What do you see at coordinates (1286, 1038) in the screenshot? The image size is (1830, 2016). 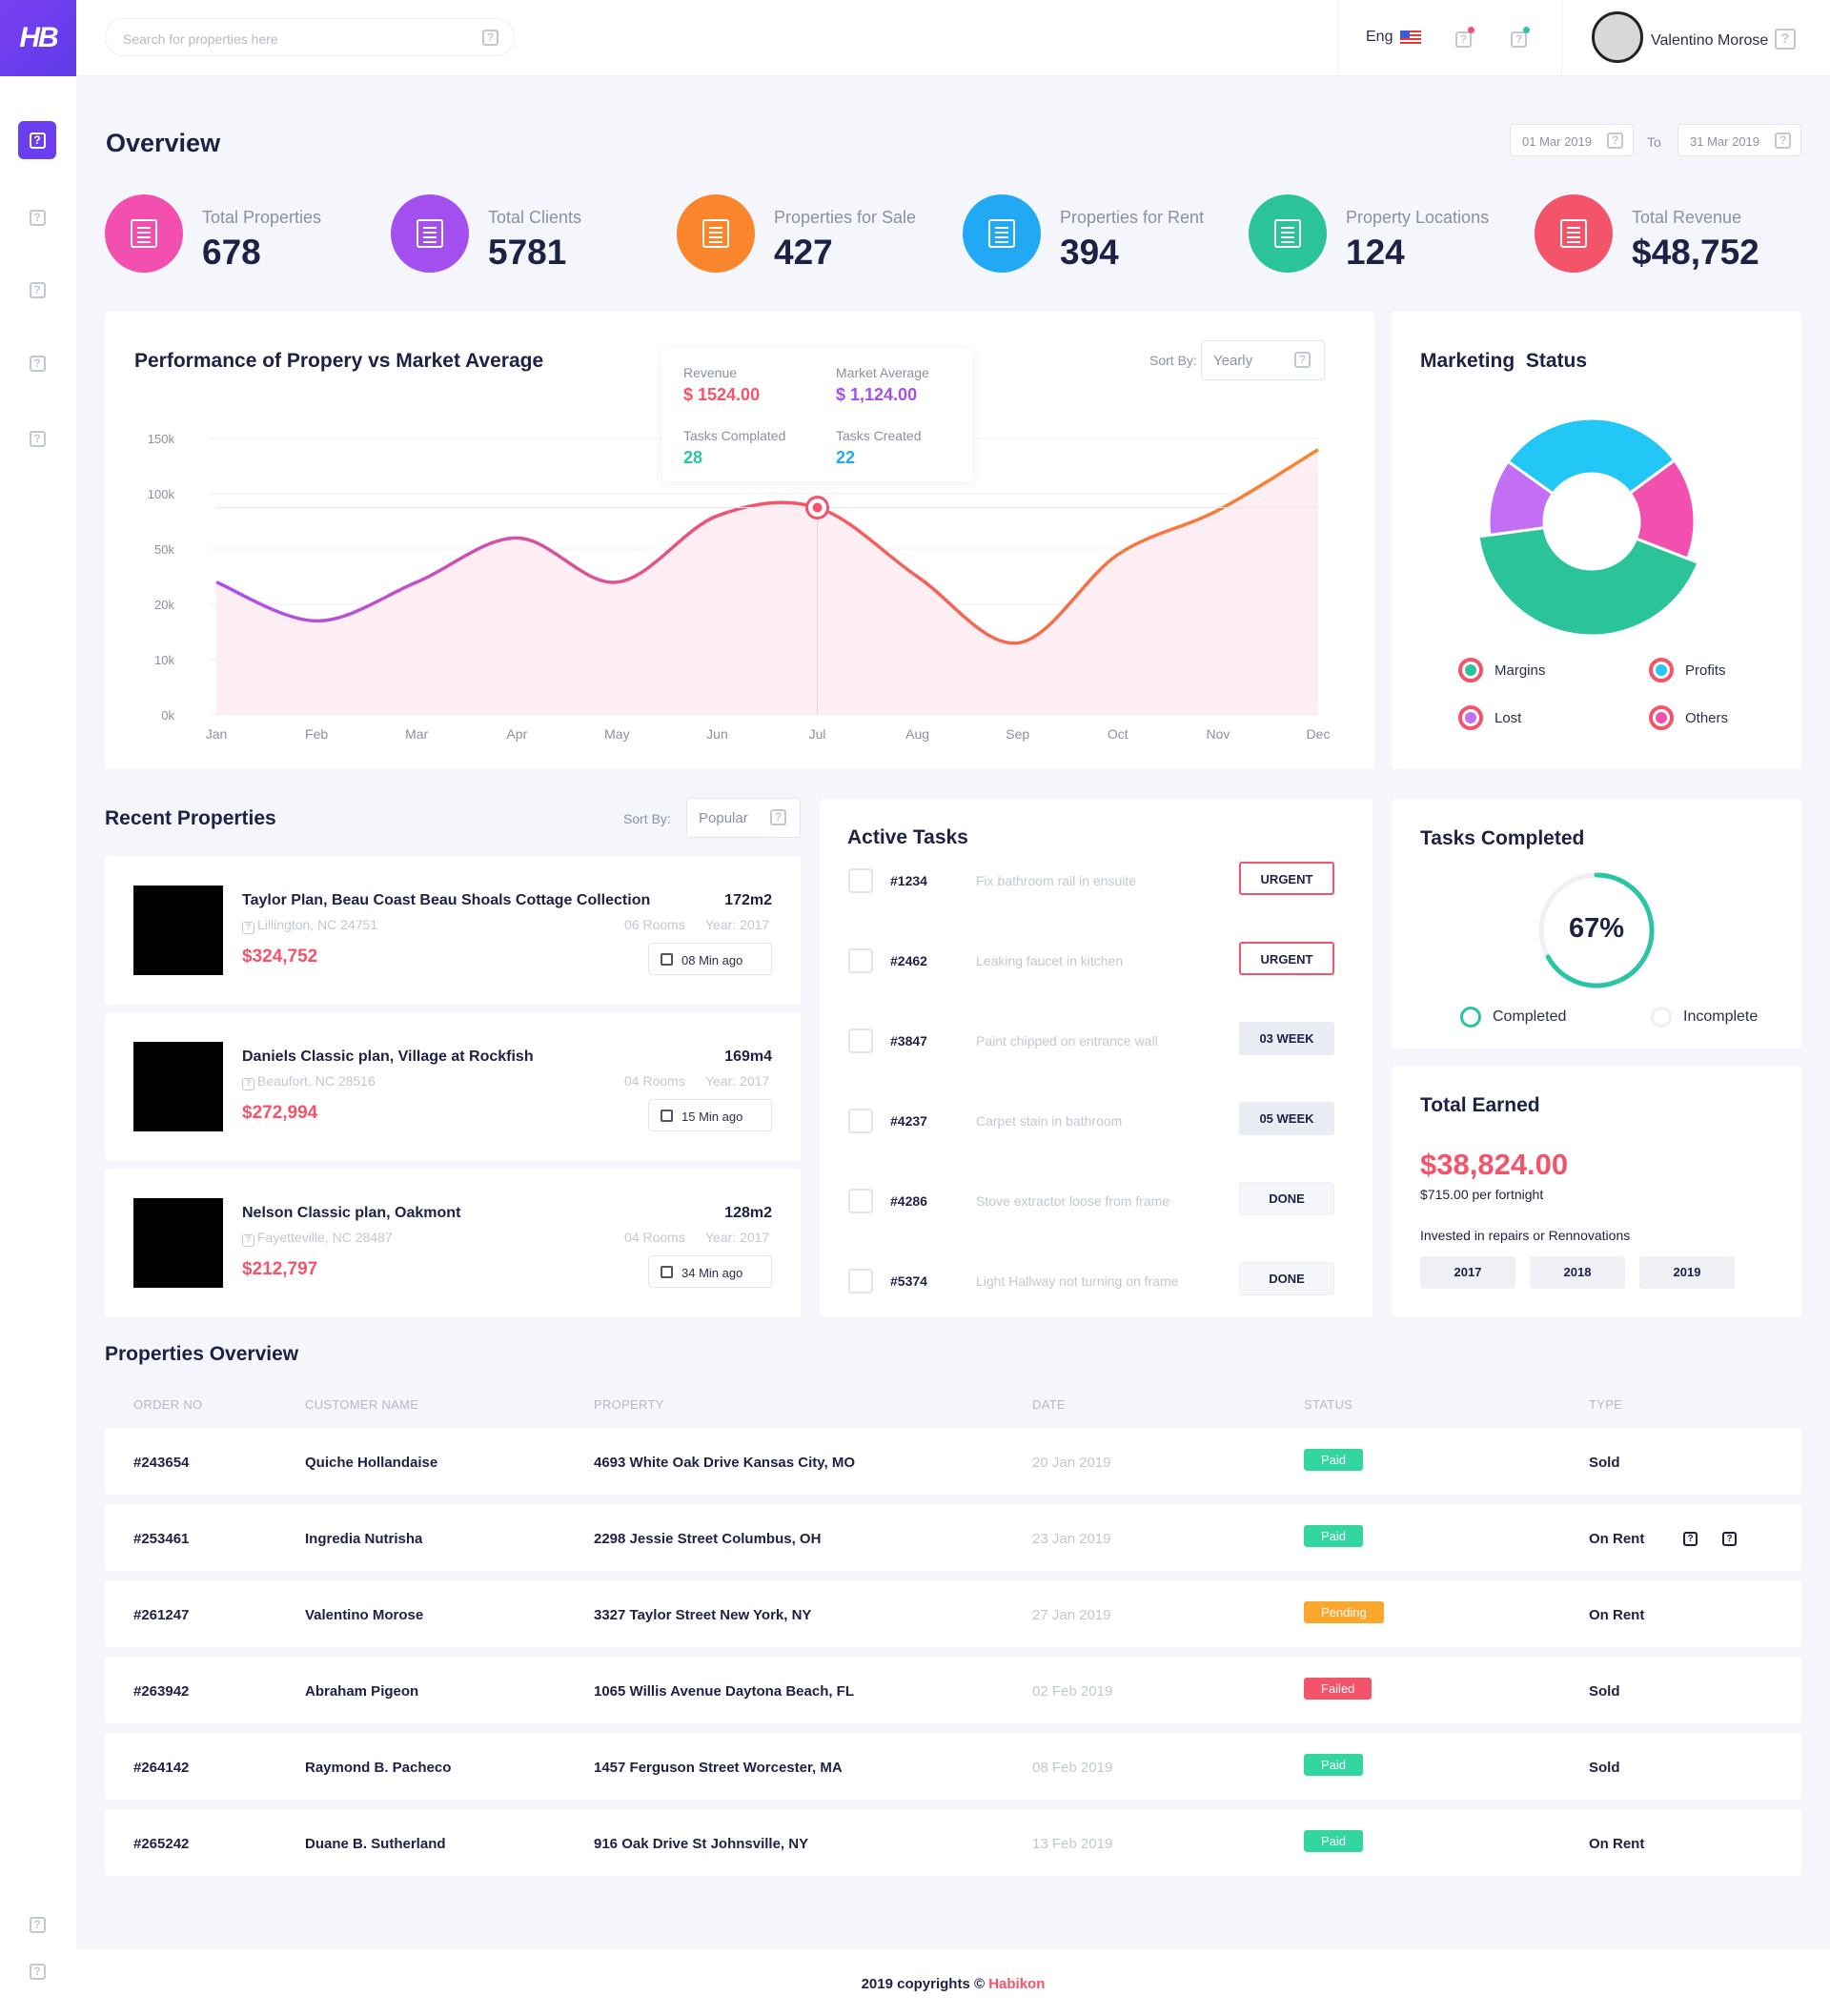 I see `task-badge: 03 WEEK` at bounding box center [1286, 1038].